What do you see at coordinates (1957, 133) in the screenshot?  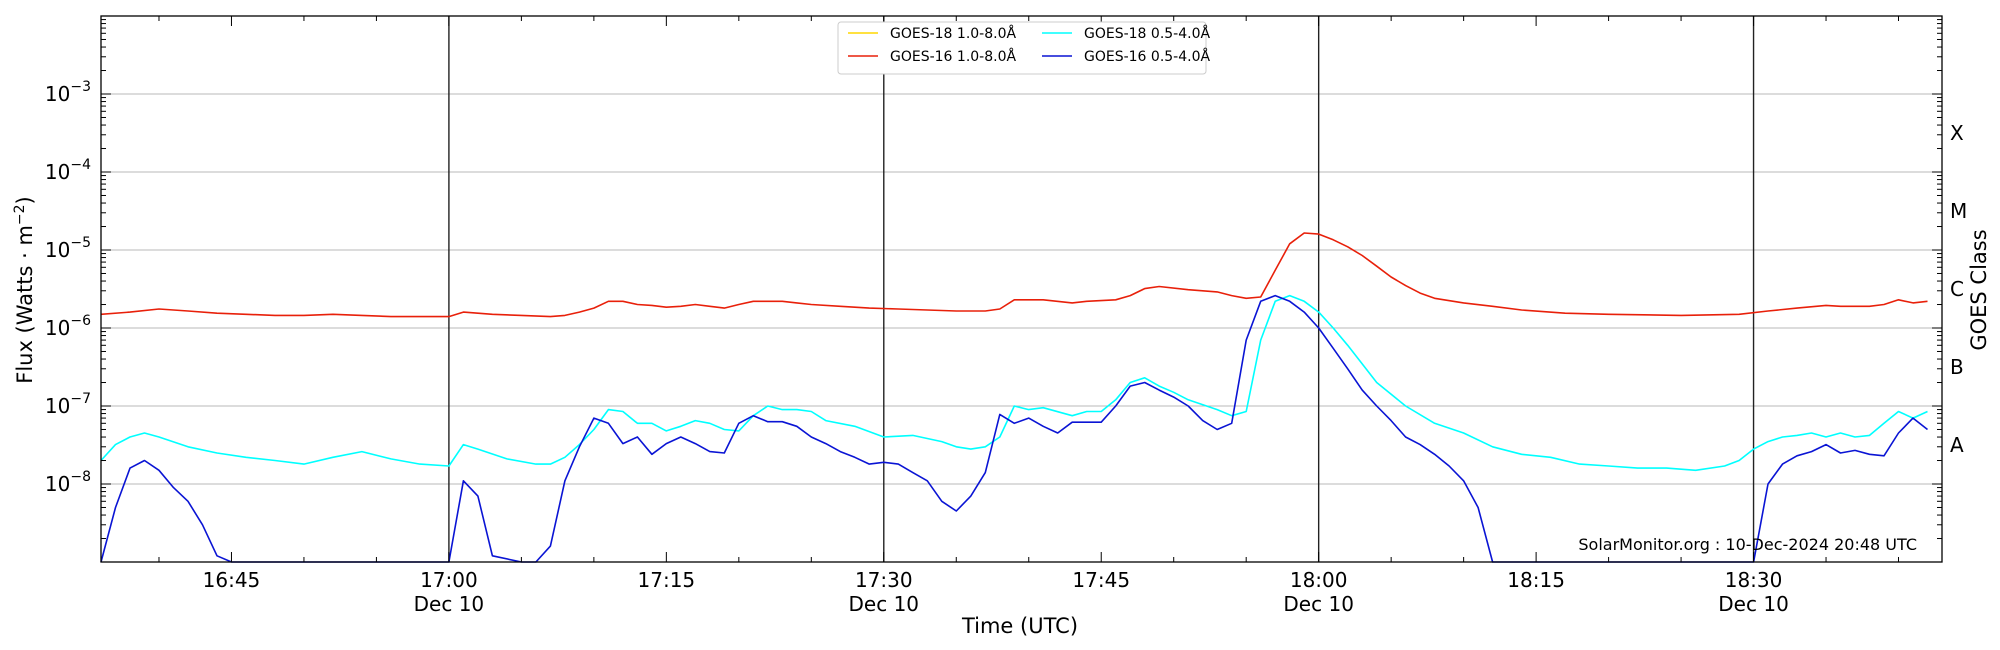 I see `goes-class-label: X` at bounding box center [1957, 133].